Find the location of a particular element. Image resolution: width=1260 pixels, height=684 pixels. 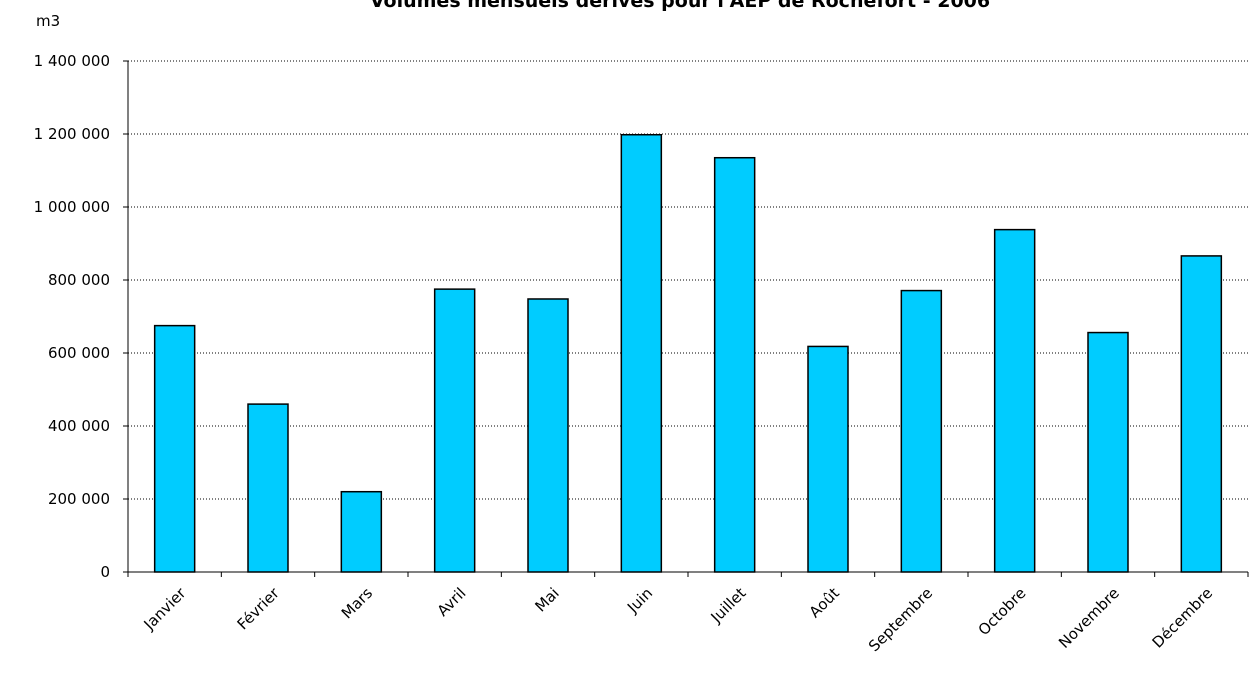

y-tick-label: 1 000 000 is located at coordinates (72, 207).